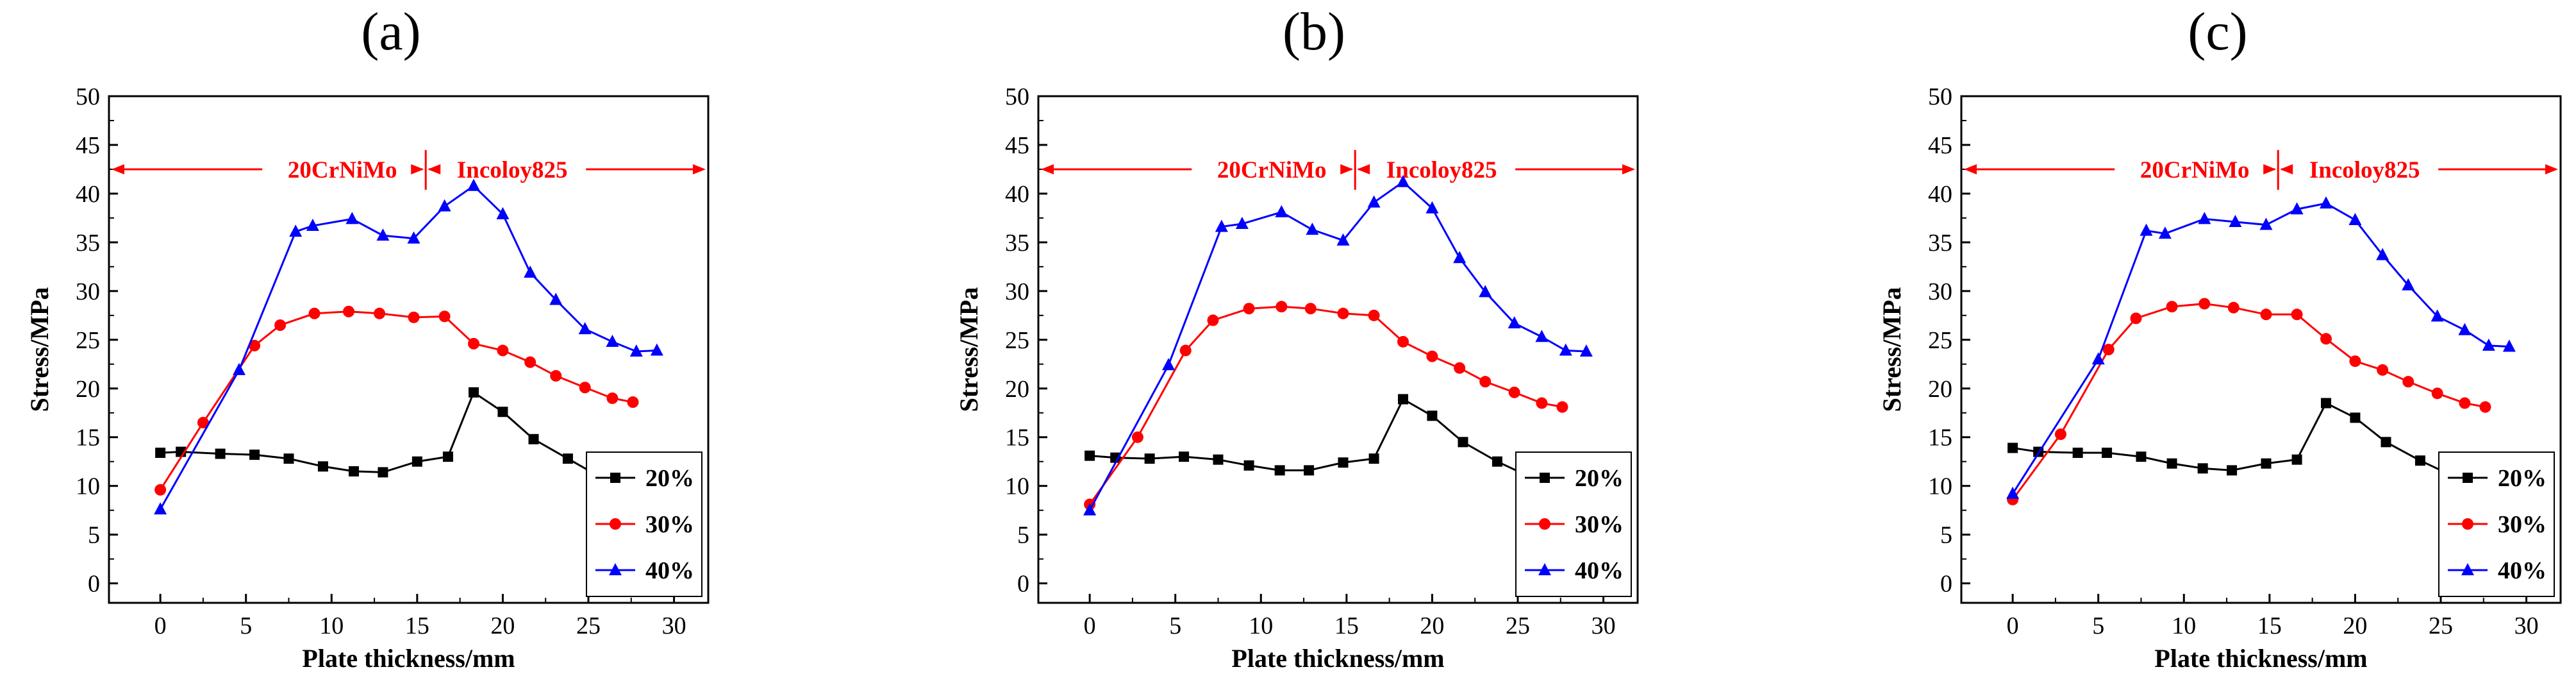  I want to click on x-tick-label: 15, so click(1346, 625).